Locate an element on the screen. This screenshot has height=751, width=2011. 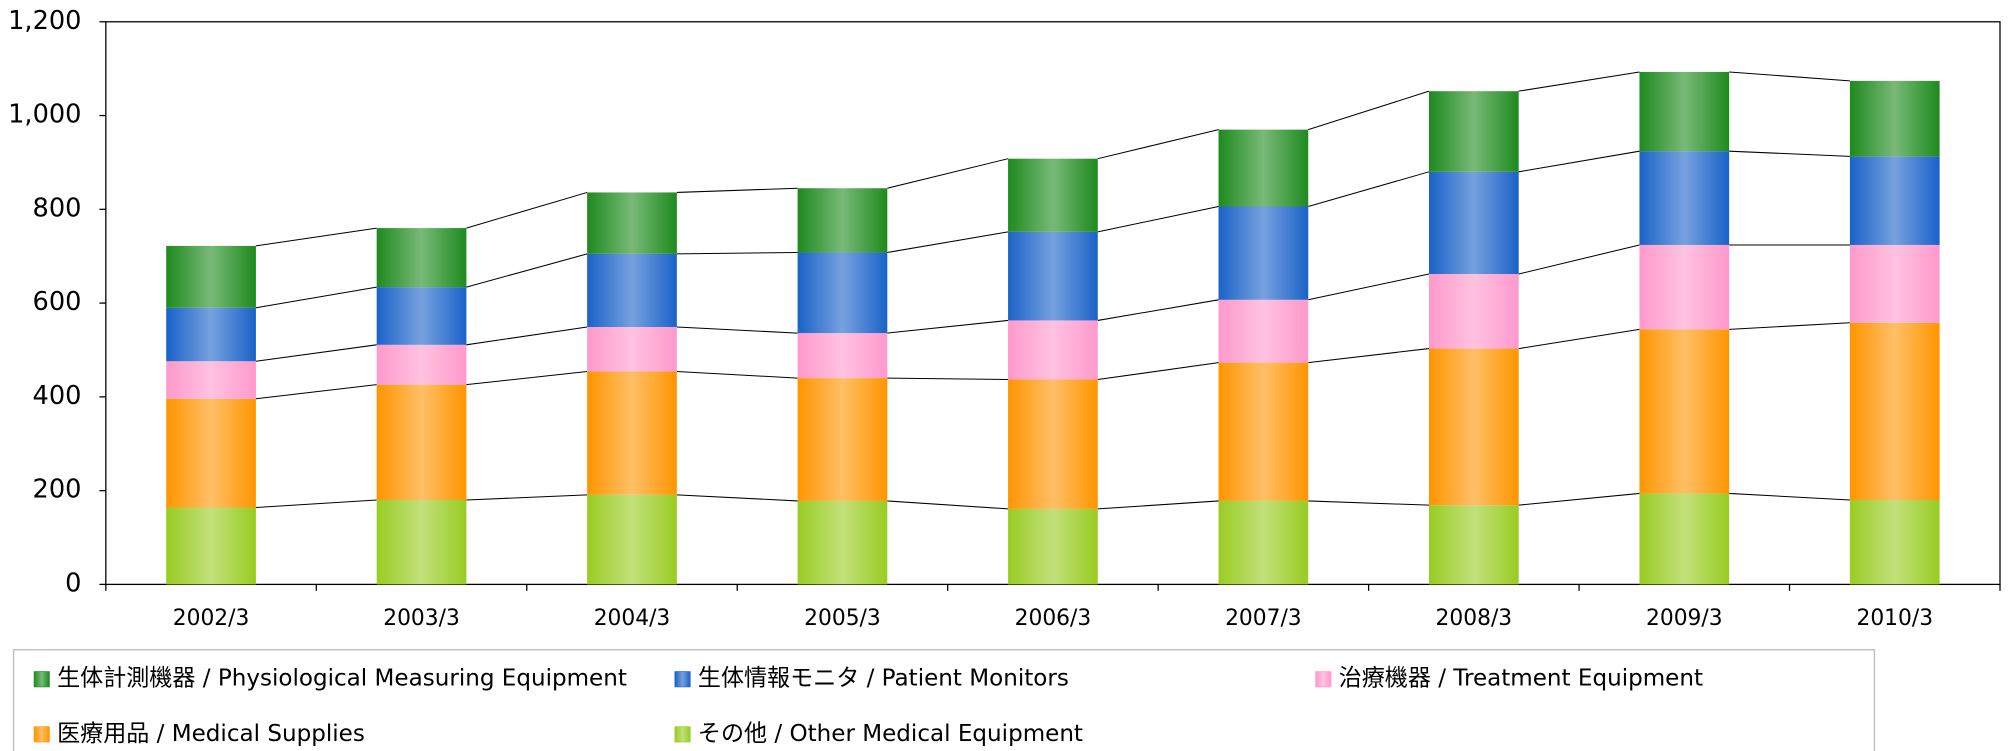
y-tick-label: 1,200 is located at coordinates (44, 21).